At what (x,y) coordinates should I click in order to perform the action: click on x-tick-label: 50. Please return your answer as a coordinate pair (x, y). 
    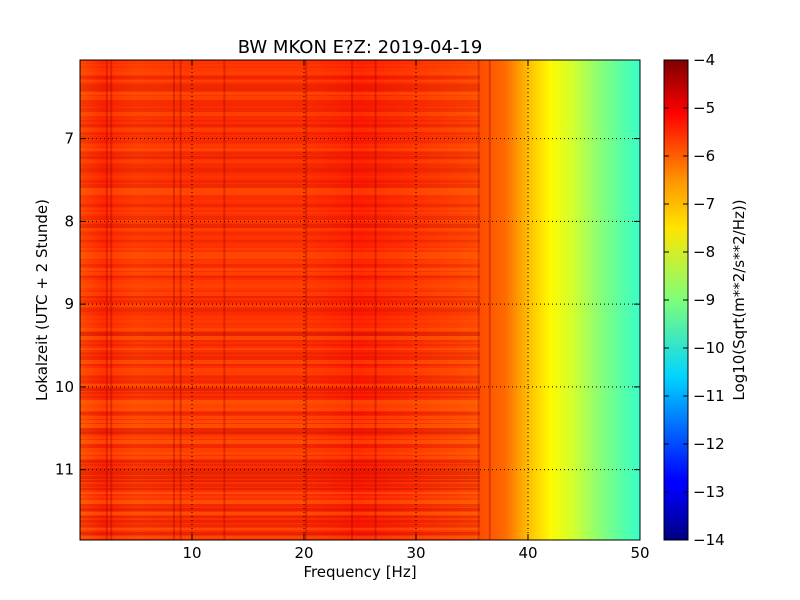
    Looking at the image, I should click on (639, 553).